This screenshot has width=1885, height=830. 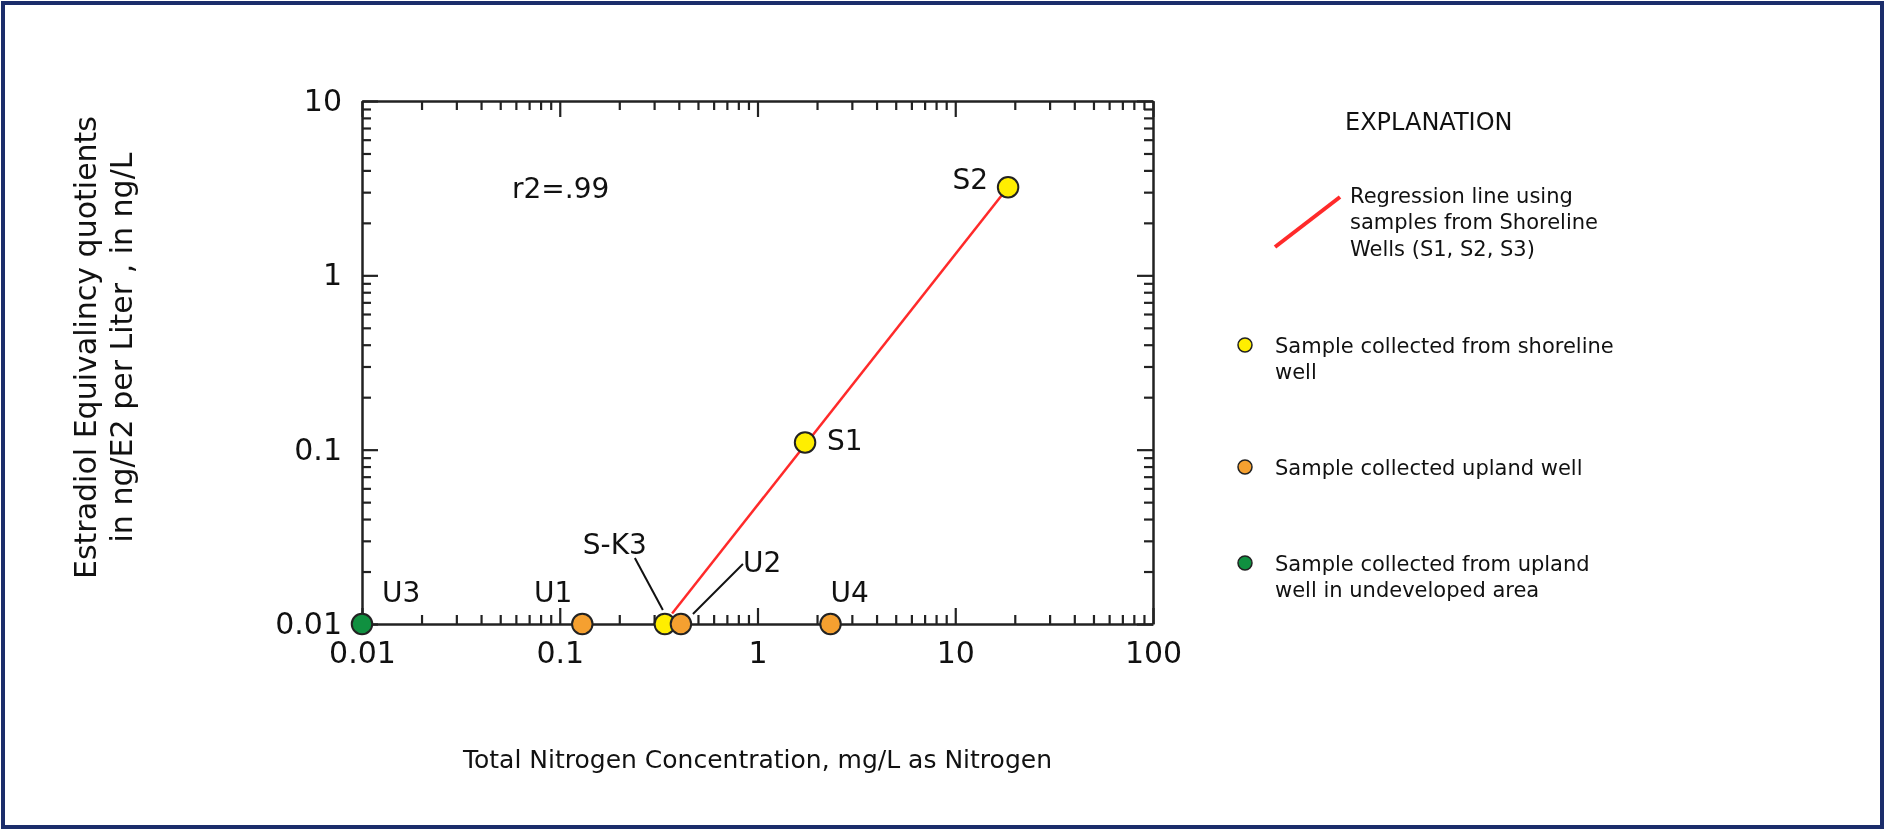 What do you see at coordinates (318, 449) in the screenshot?
I see `y-tick-label: 0.1` at bounding box center [318, 449].